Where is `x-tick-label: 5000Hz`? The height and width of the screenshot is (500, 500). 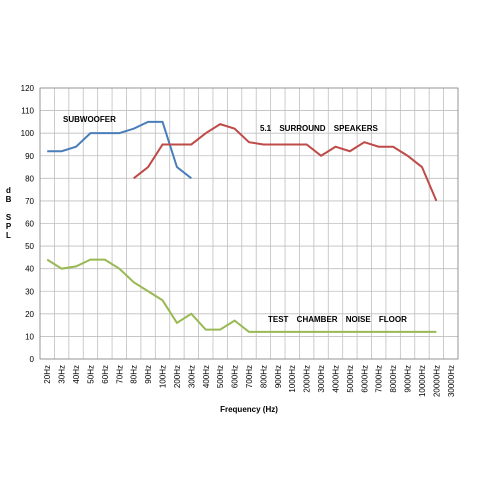
x-tick-label: 5000Hz is located at coordinates (350, 379).